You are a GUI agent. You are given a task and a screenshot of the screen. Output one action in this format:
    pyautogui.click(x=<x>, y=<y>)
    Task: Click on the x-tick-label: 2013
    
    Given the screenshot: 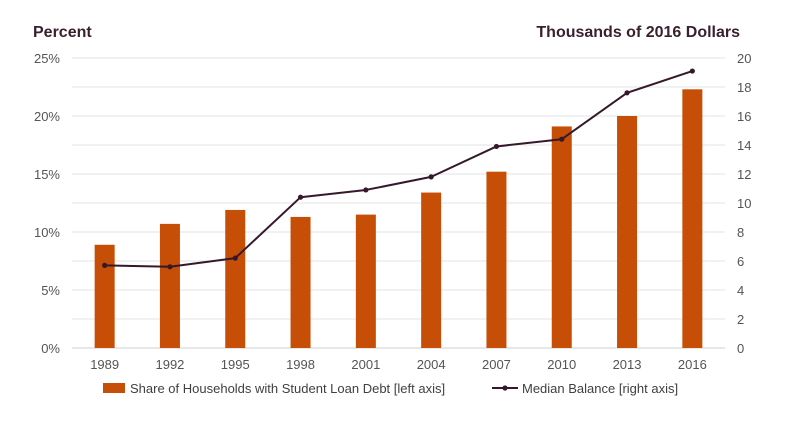 What is the action you would take?
    pyautogui.click(x=627, y=364)
    